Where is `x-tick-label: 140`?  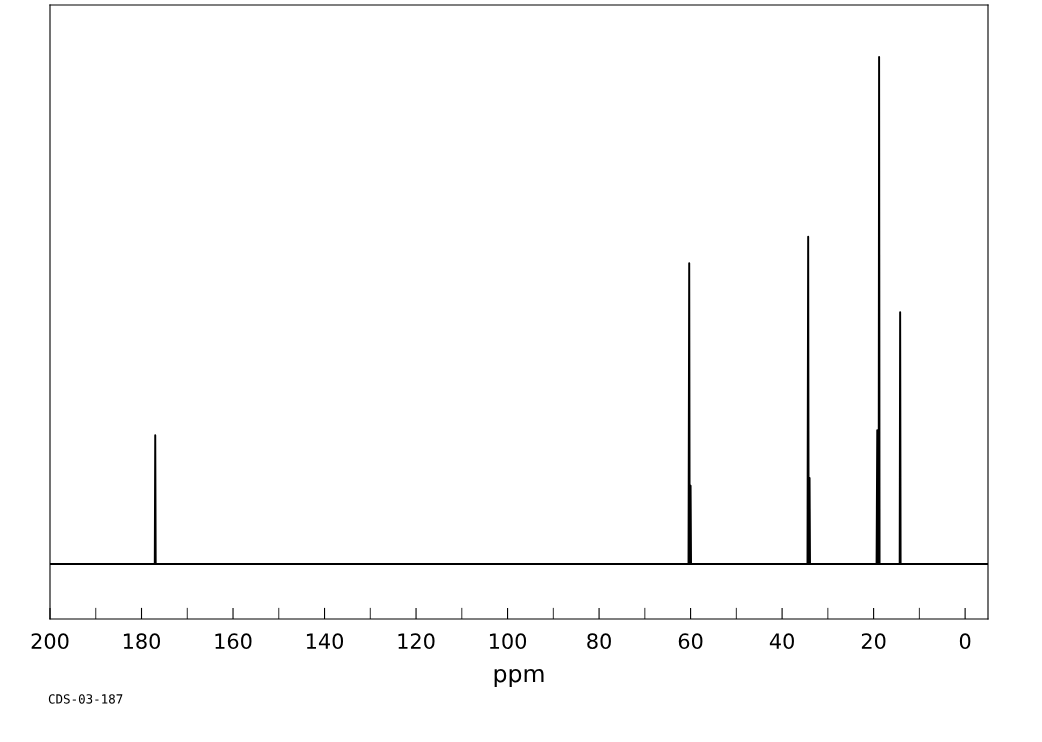 x-tick-label: 140 is located at coordinates (325, 641).